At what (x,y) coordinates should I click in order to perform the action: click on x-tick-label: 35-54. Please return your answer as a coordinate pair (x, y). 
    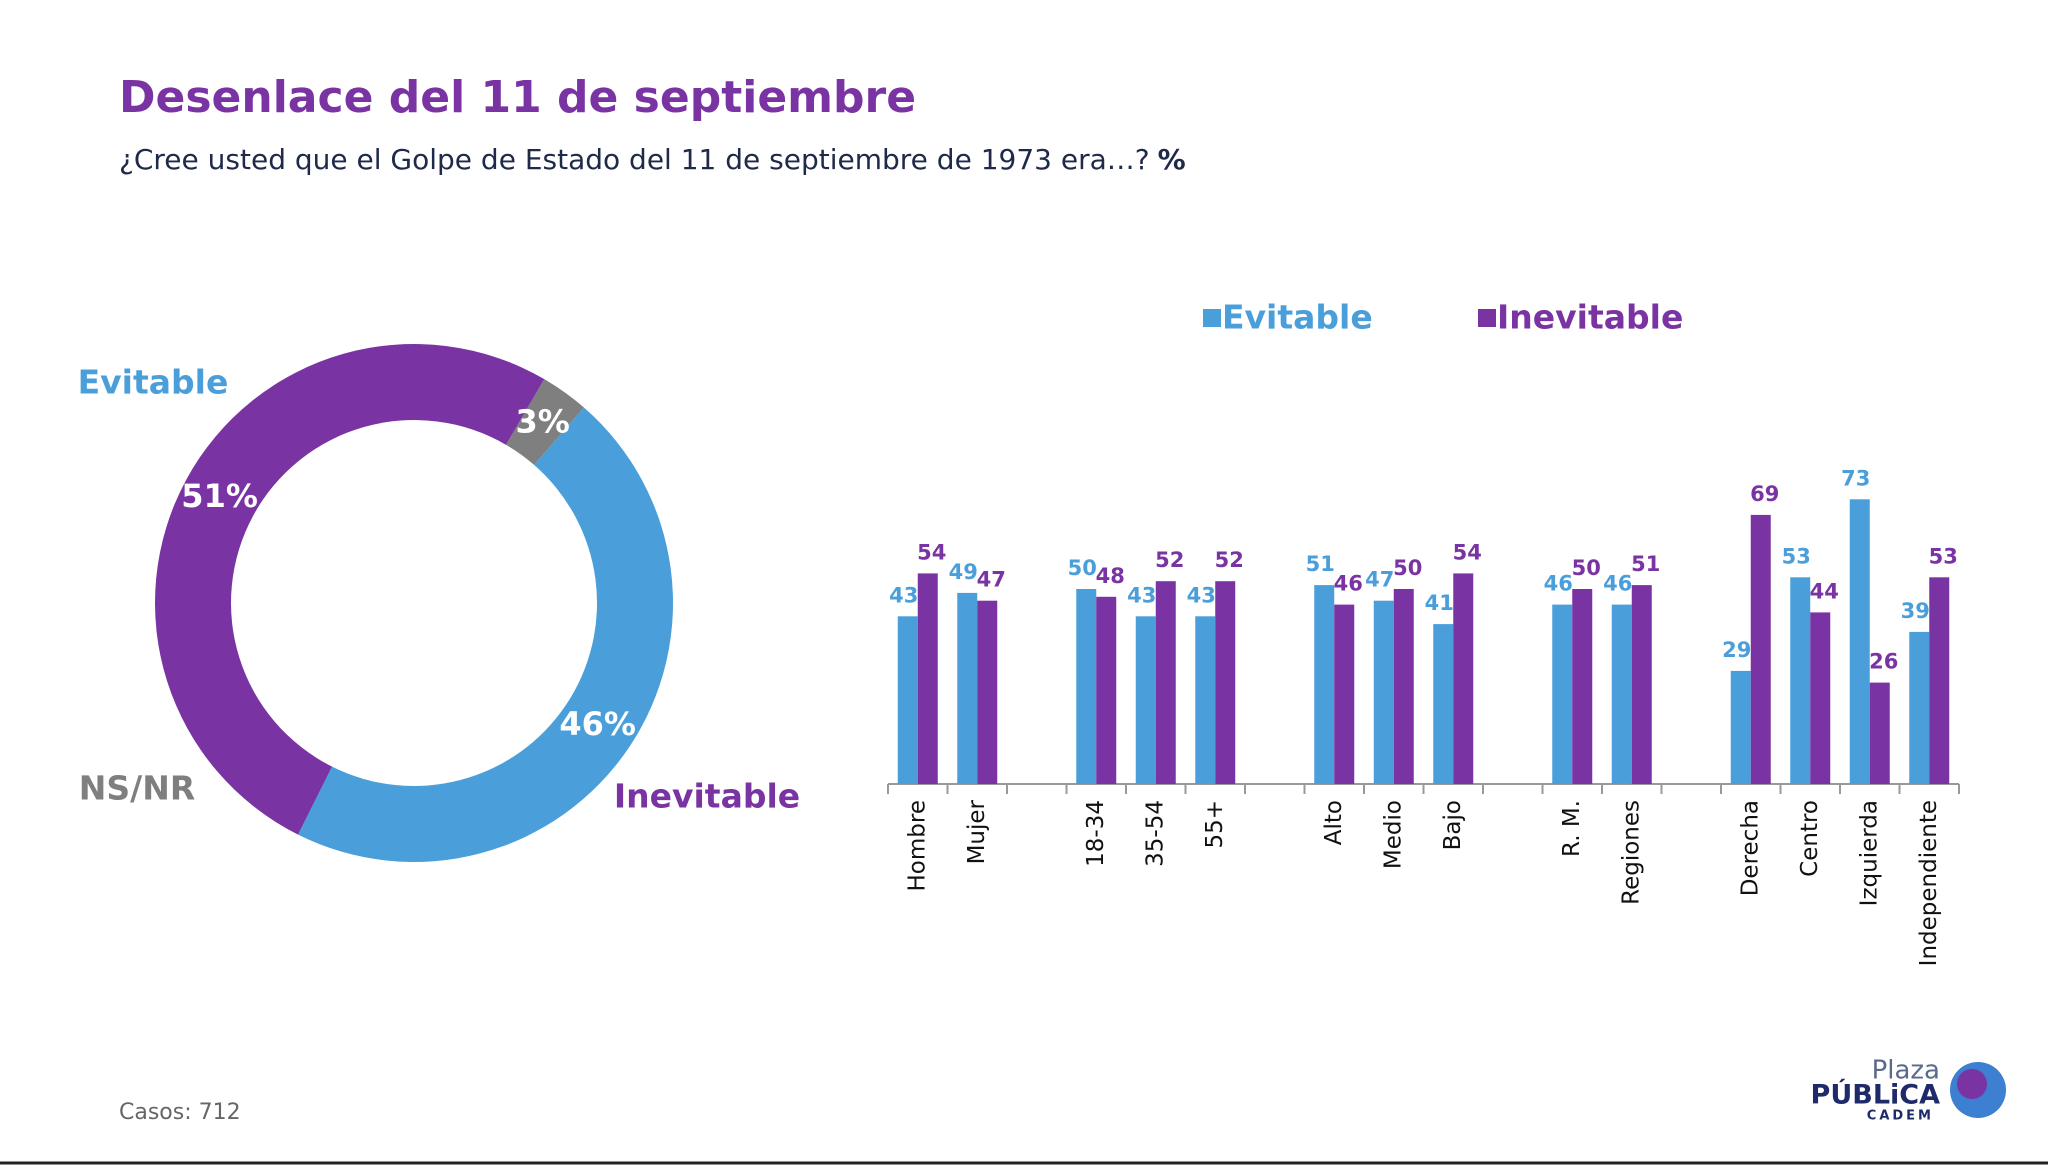
    Looking at the image, I should click on (1155, 833).